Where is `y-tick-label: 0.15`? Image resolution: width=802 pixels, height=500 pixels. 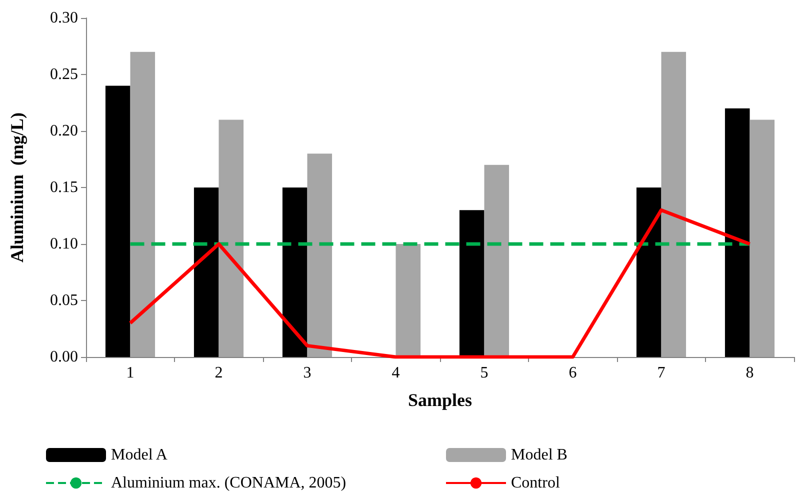
y-tick-label: 0.15 is located at coordinates (64, 187).